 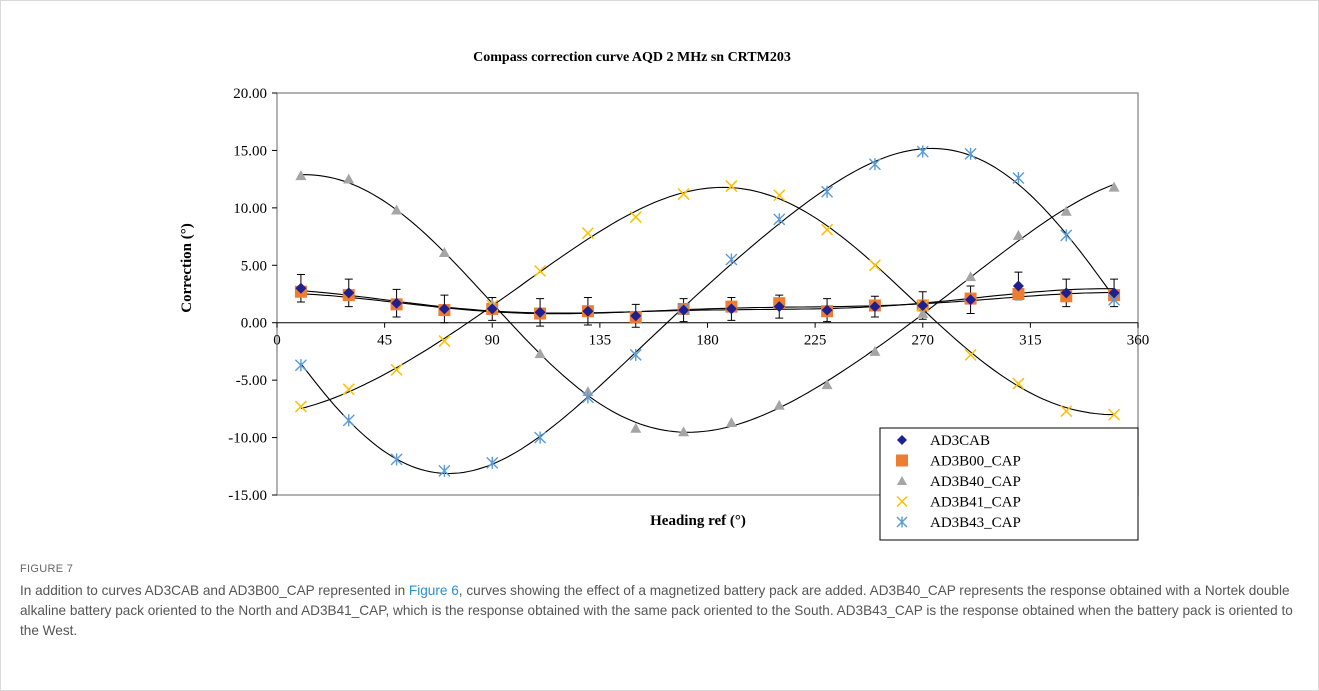 What do you see at coordinates (923, 341) in the screenshot?
I see `x-tick-label: 270` at bounding box center [923, 341].